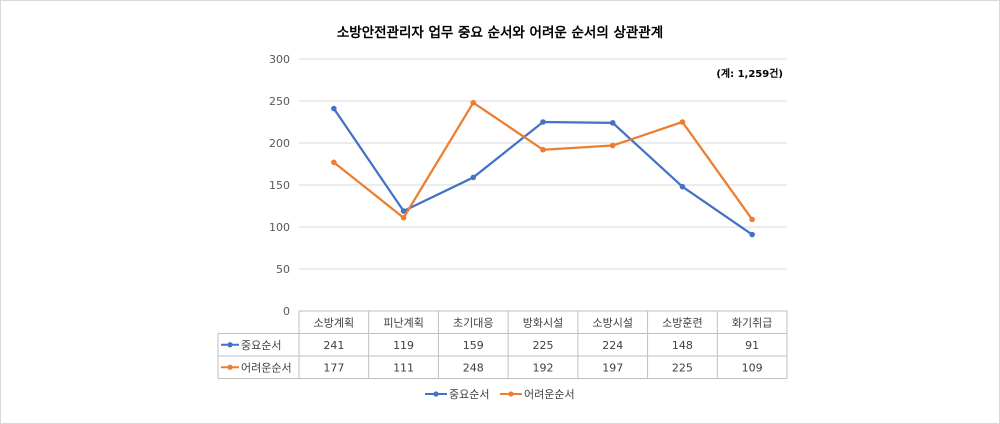  I want to click on legend-label: 중요순서, so click(469, 394).